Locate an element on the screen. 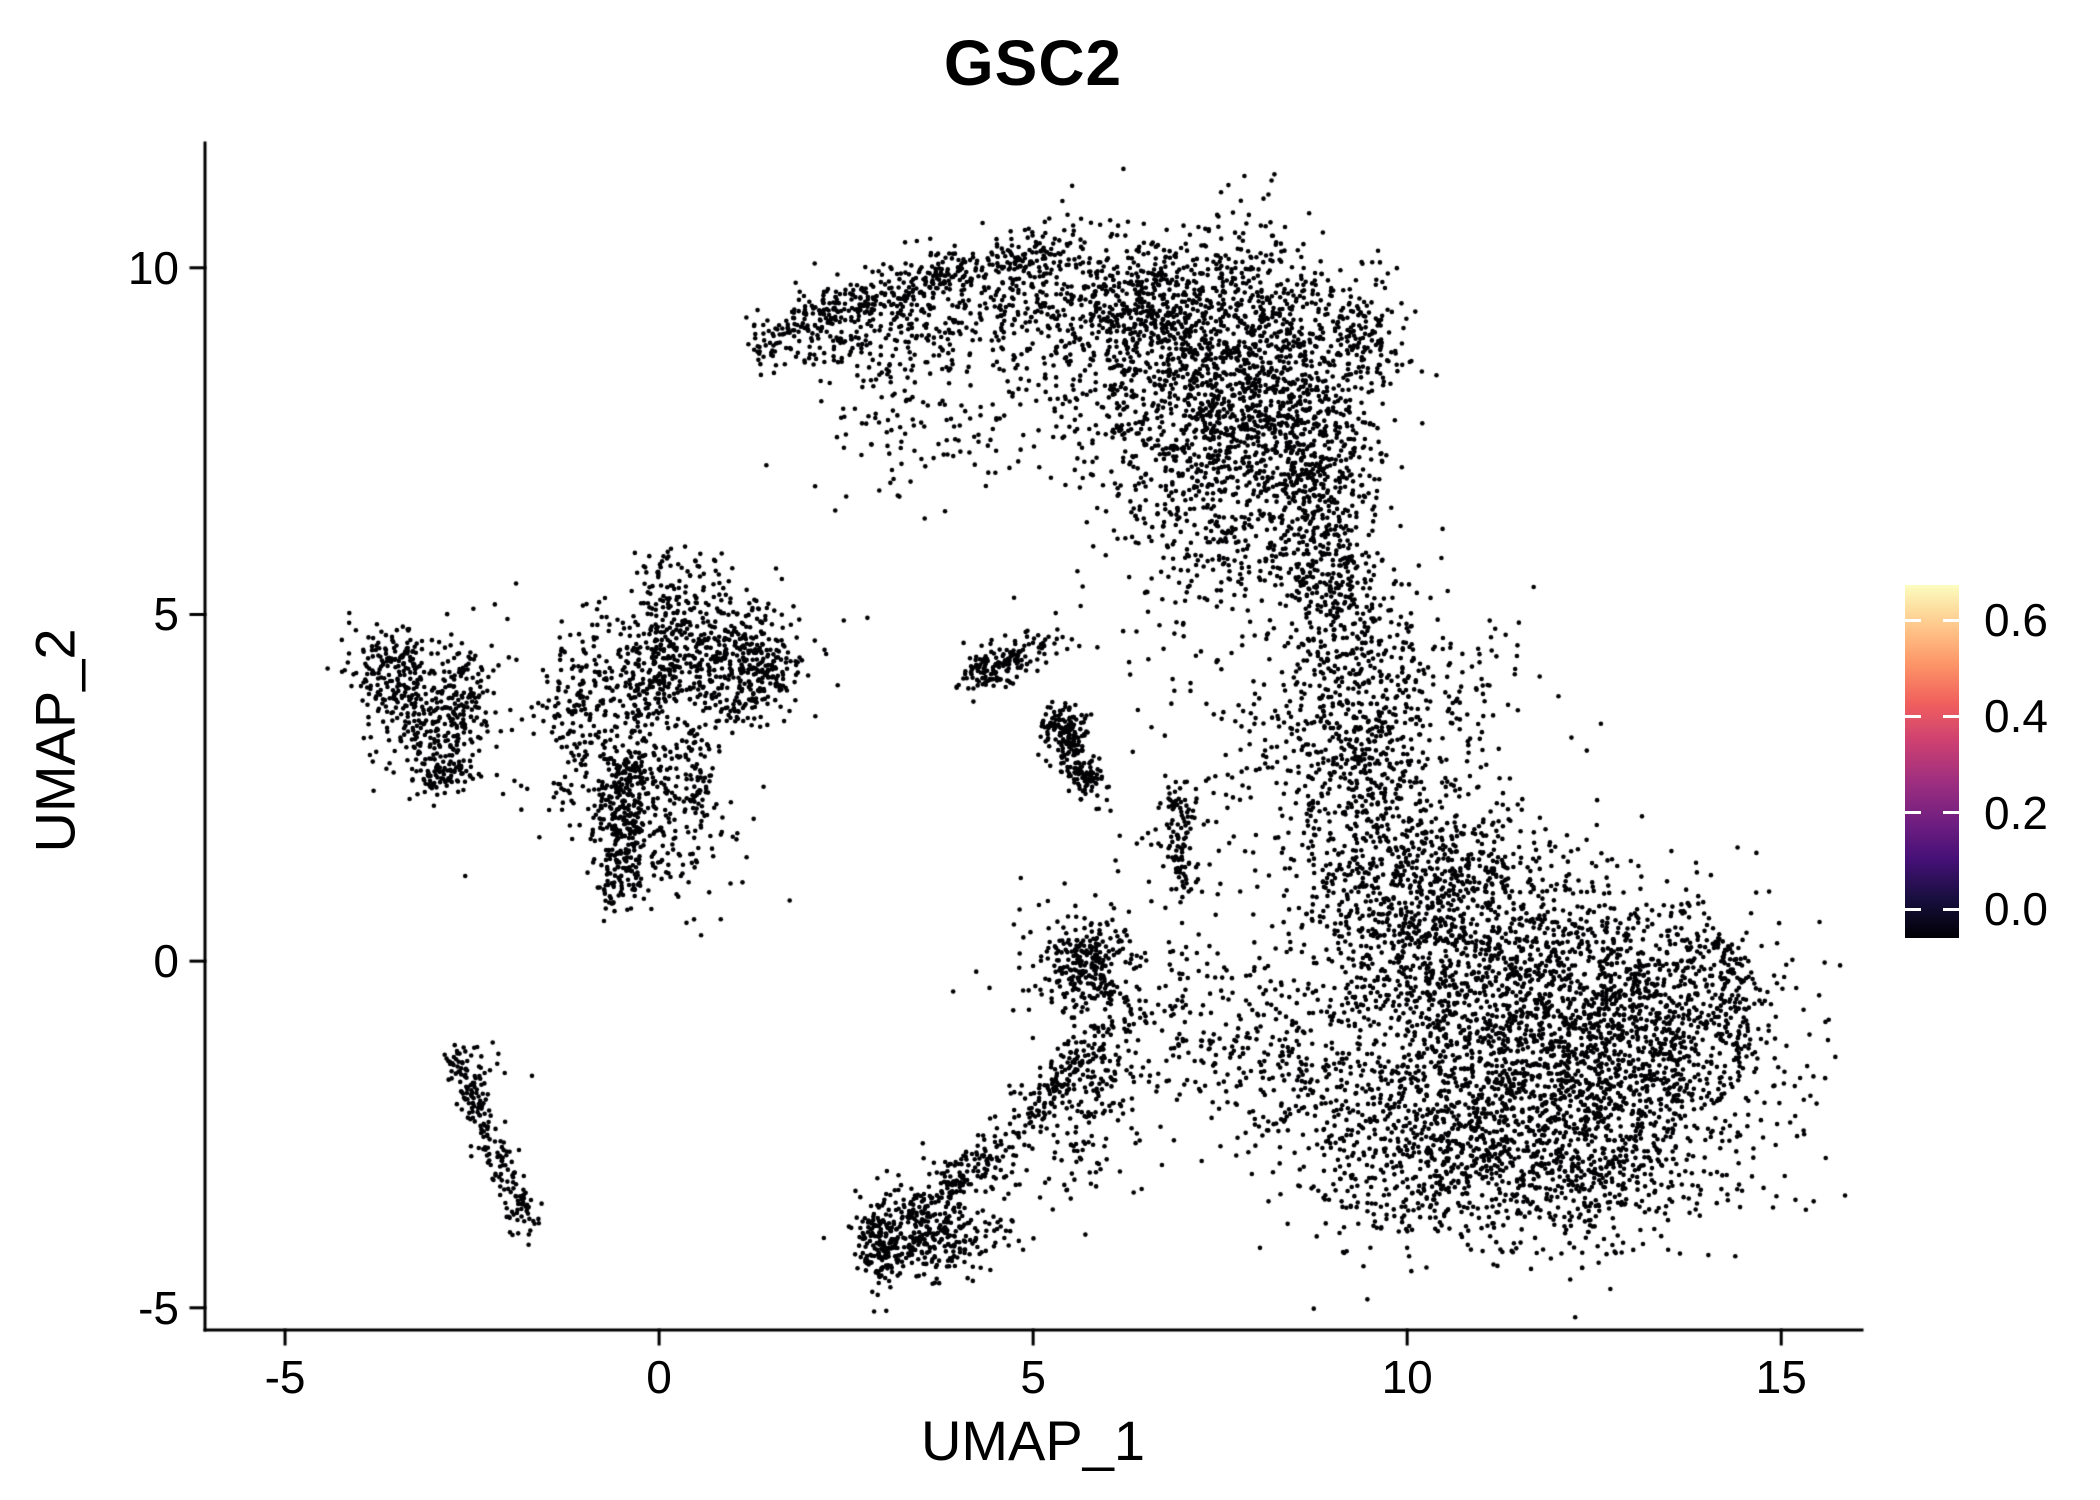  x-tick-label: 15 is located at coordinates (1781, 1377).